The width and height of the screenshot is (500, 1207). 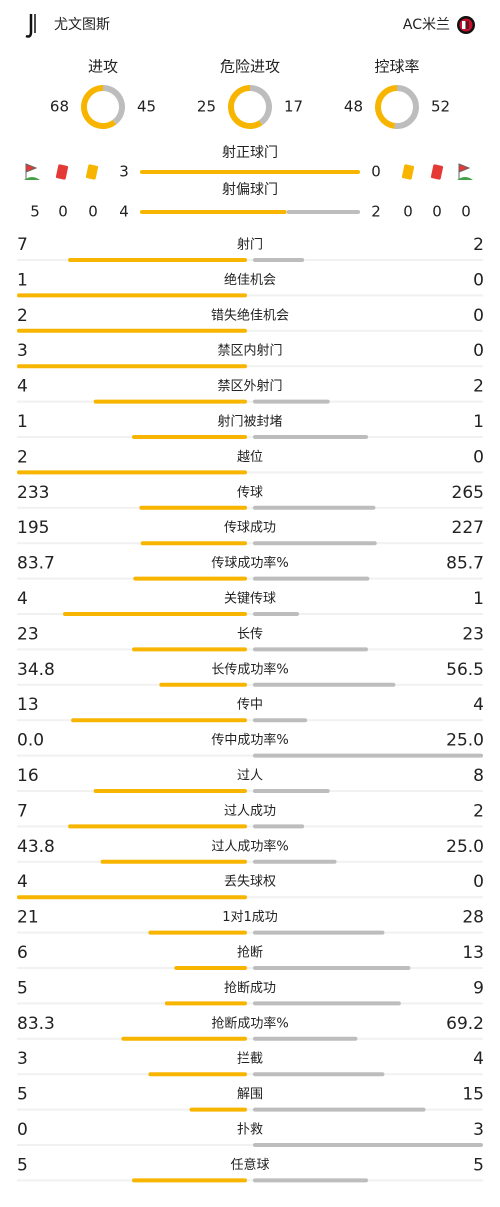 What do you see at coordinates (465, 1024) in the screenshot?
I see `away-stat: 69.2` at bounding box center [465, 1024].